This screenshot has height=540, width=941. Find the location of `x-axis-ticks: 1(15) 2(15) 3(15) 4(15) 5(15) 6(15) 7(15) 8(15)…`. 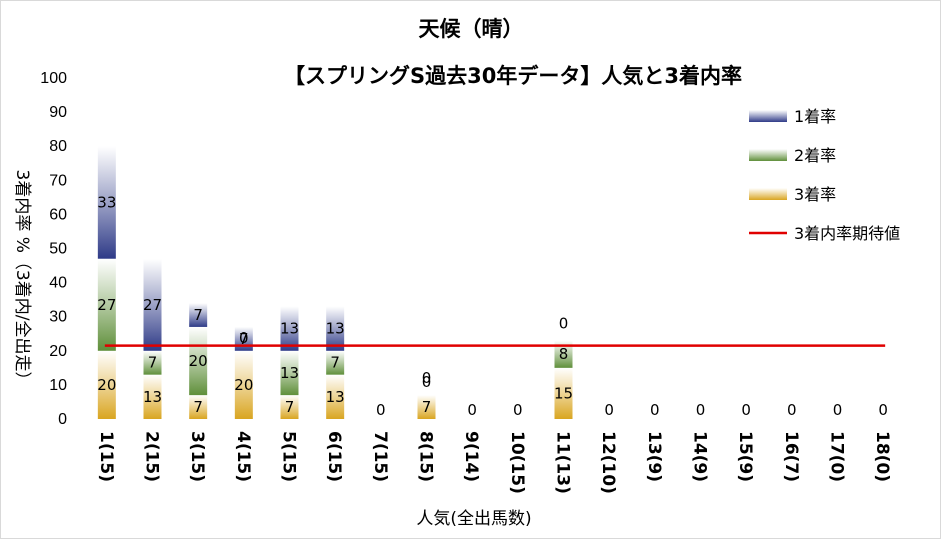

x-axis-ticks: 1(15) 2(15) 3(15) 4(15) 5(15) 6(15) 7(15) 8(15)… is located at coordinates (494, 462).